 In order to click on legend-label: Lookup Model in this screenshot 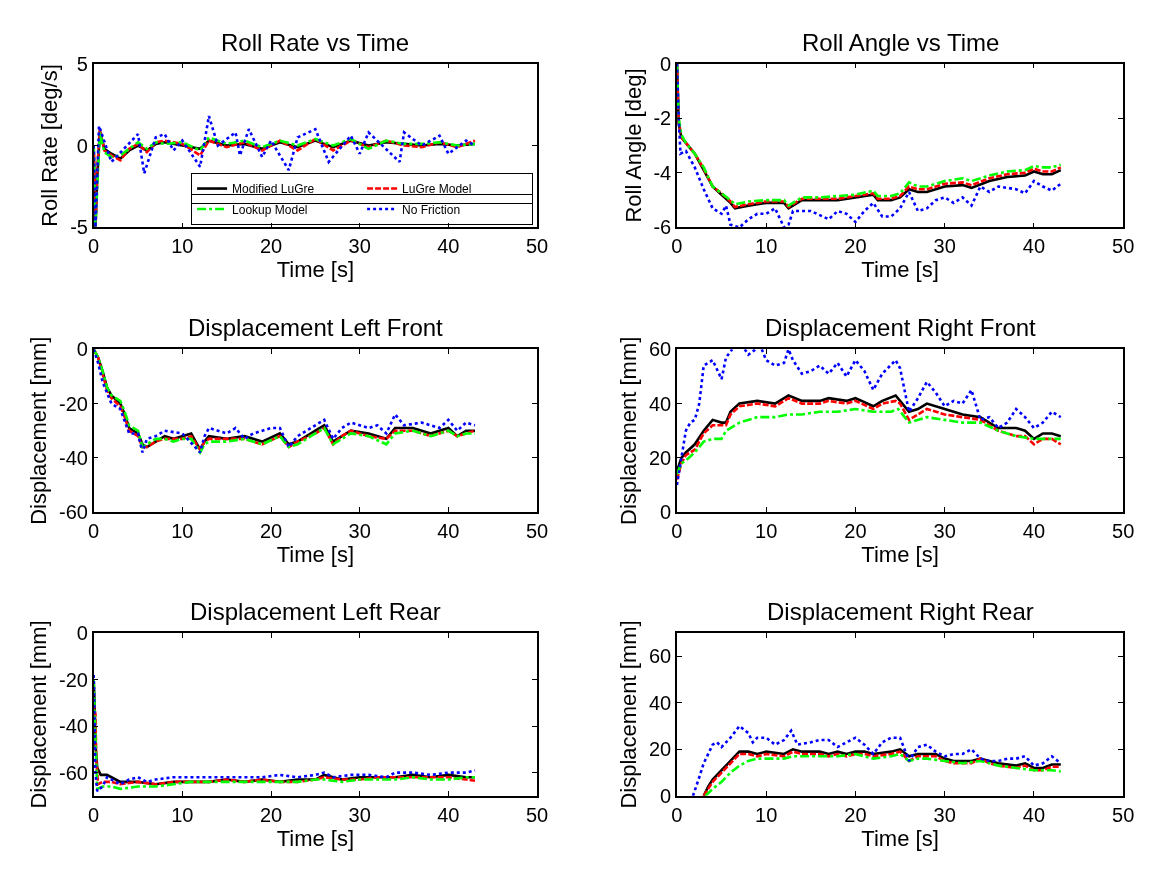, I will do `click(270, 209)`.